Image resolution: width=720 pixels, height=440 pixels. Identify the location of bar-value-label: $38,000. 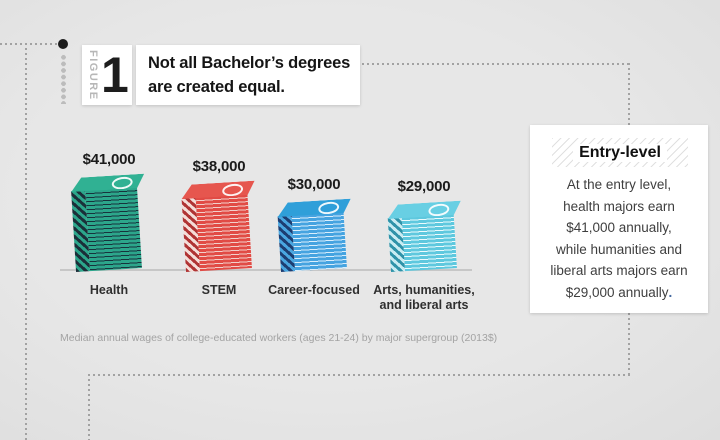
(219, 166).